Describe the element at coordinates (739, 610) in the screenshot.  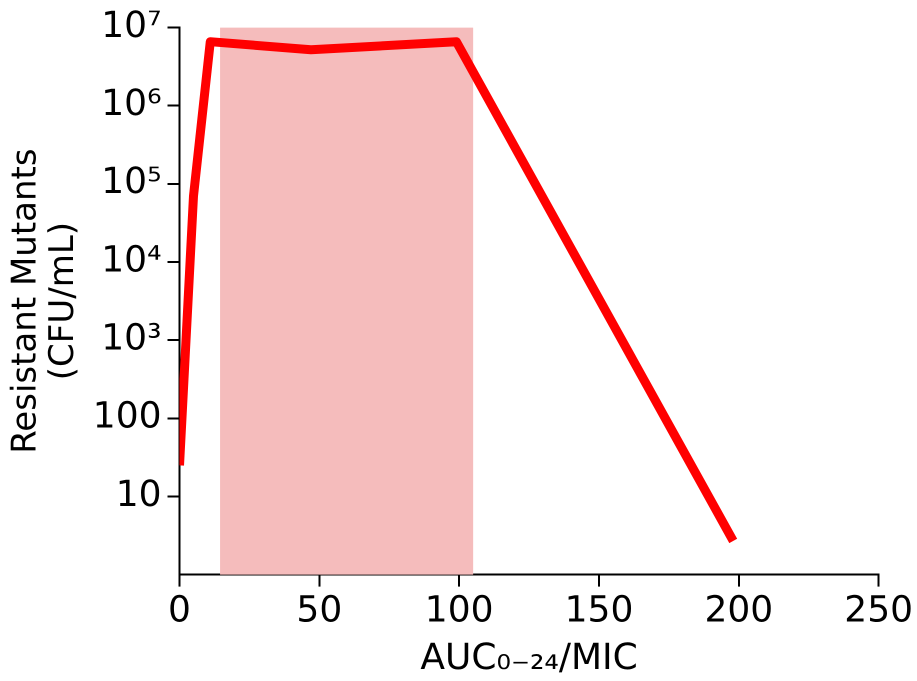
I see `x-tick-label: 200` at that location.